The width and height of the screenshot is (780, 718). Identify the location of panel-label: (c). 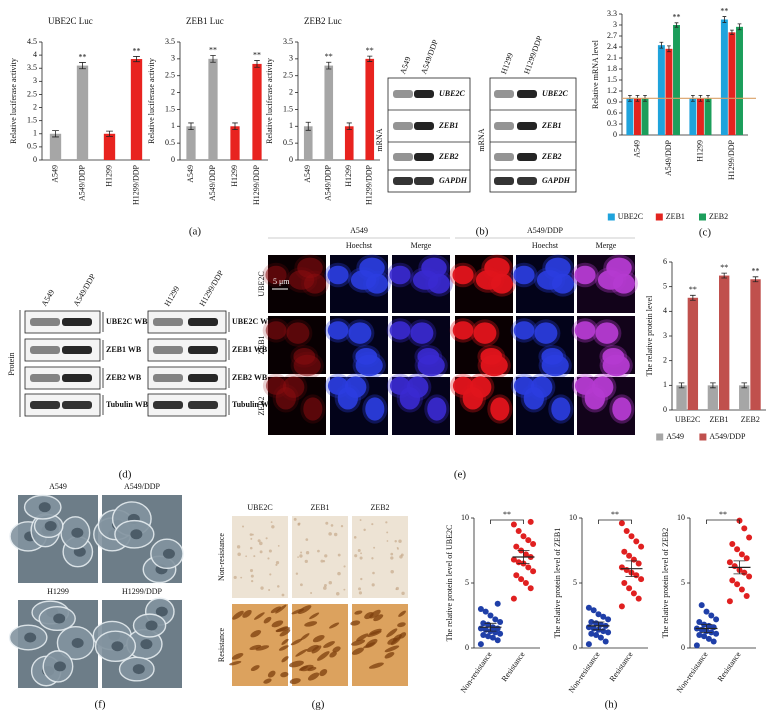
(705, 233).